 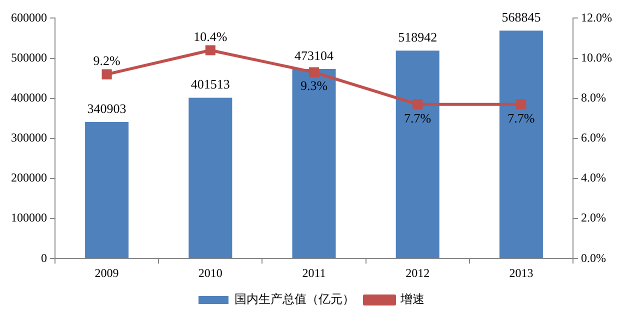 What do you see at coordinates (29, 177) in the screenshot?
I see `y-tick-label: 200000` at bounding box center [29, 177].